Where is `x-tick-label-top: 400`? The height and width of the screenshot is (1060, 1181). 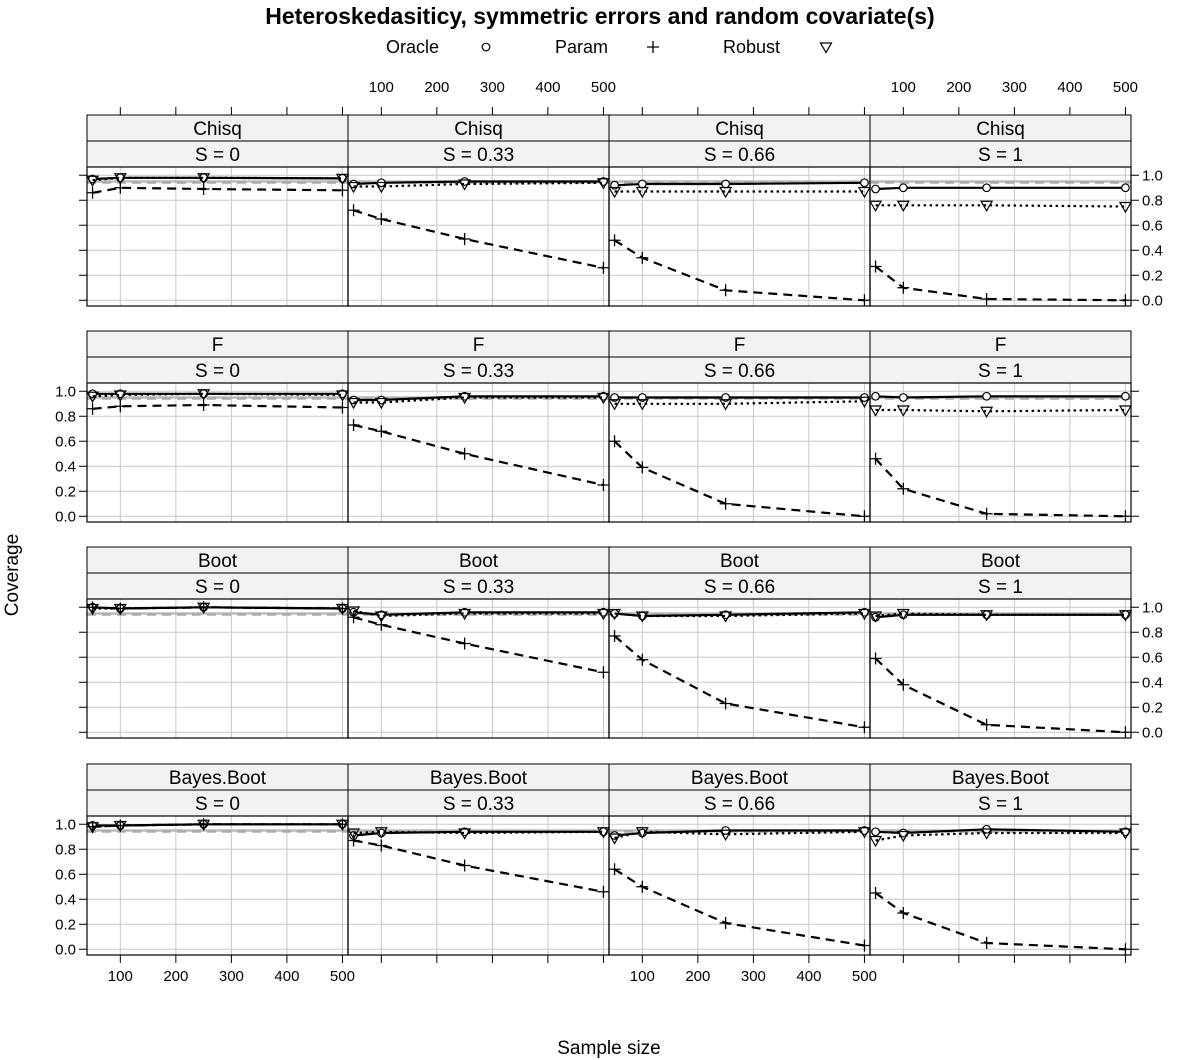
x-tick-label-top: 400 is located at coordinates (547, 87).